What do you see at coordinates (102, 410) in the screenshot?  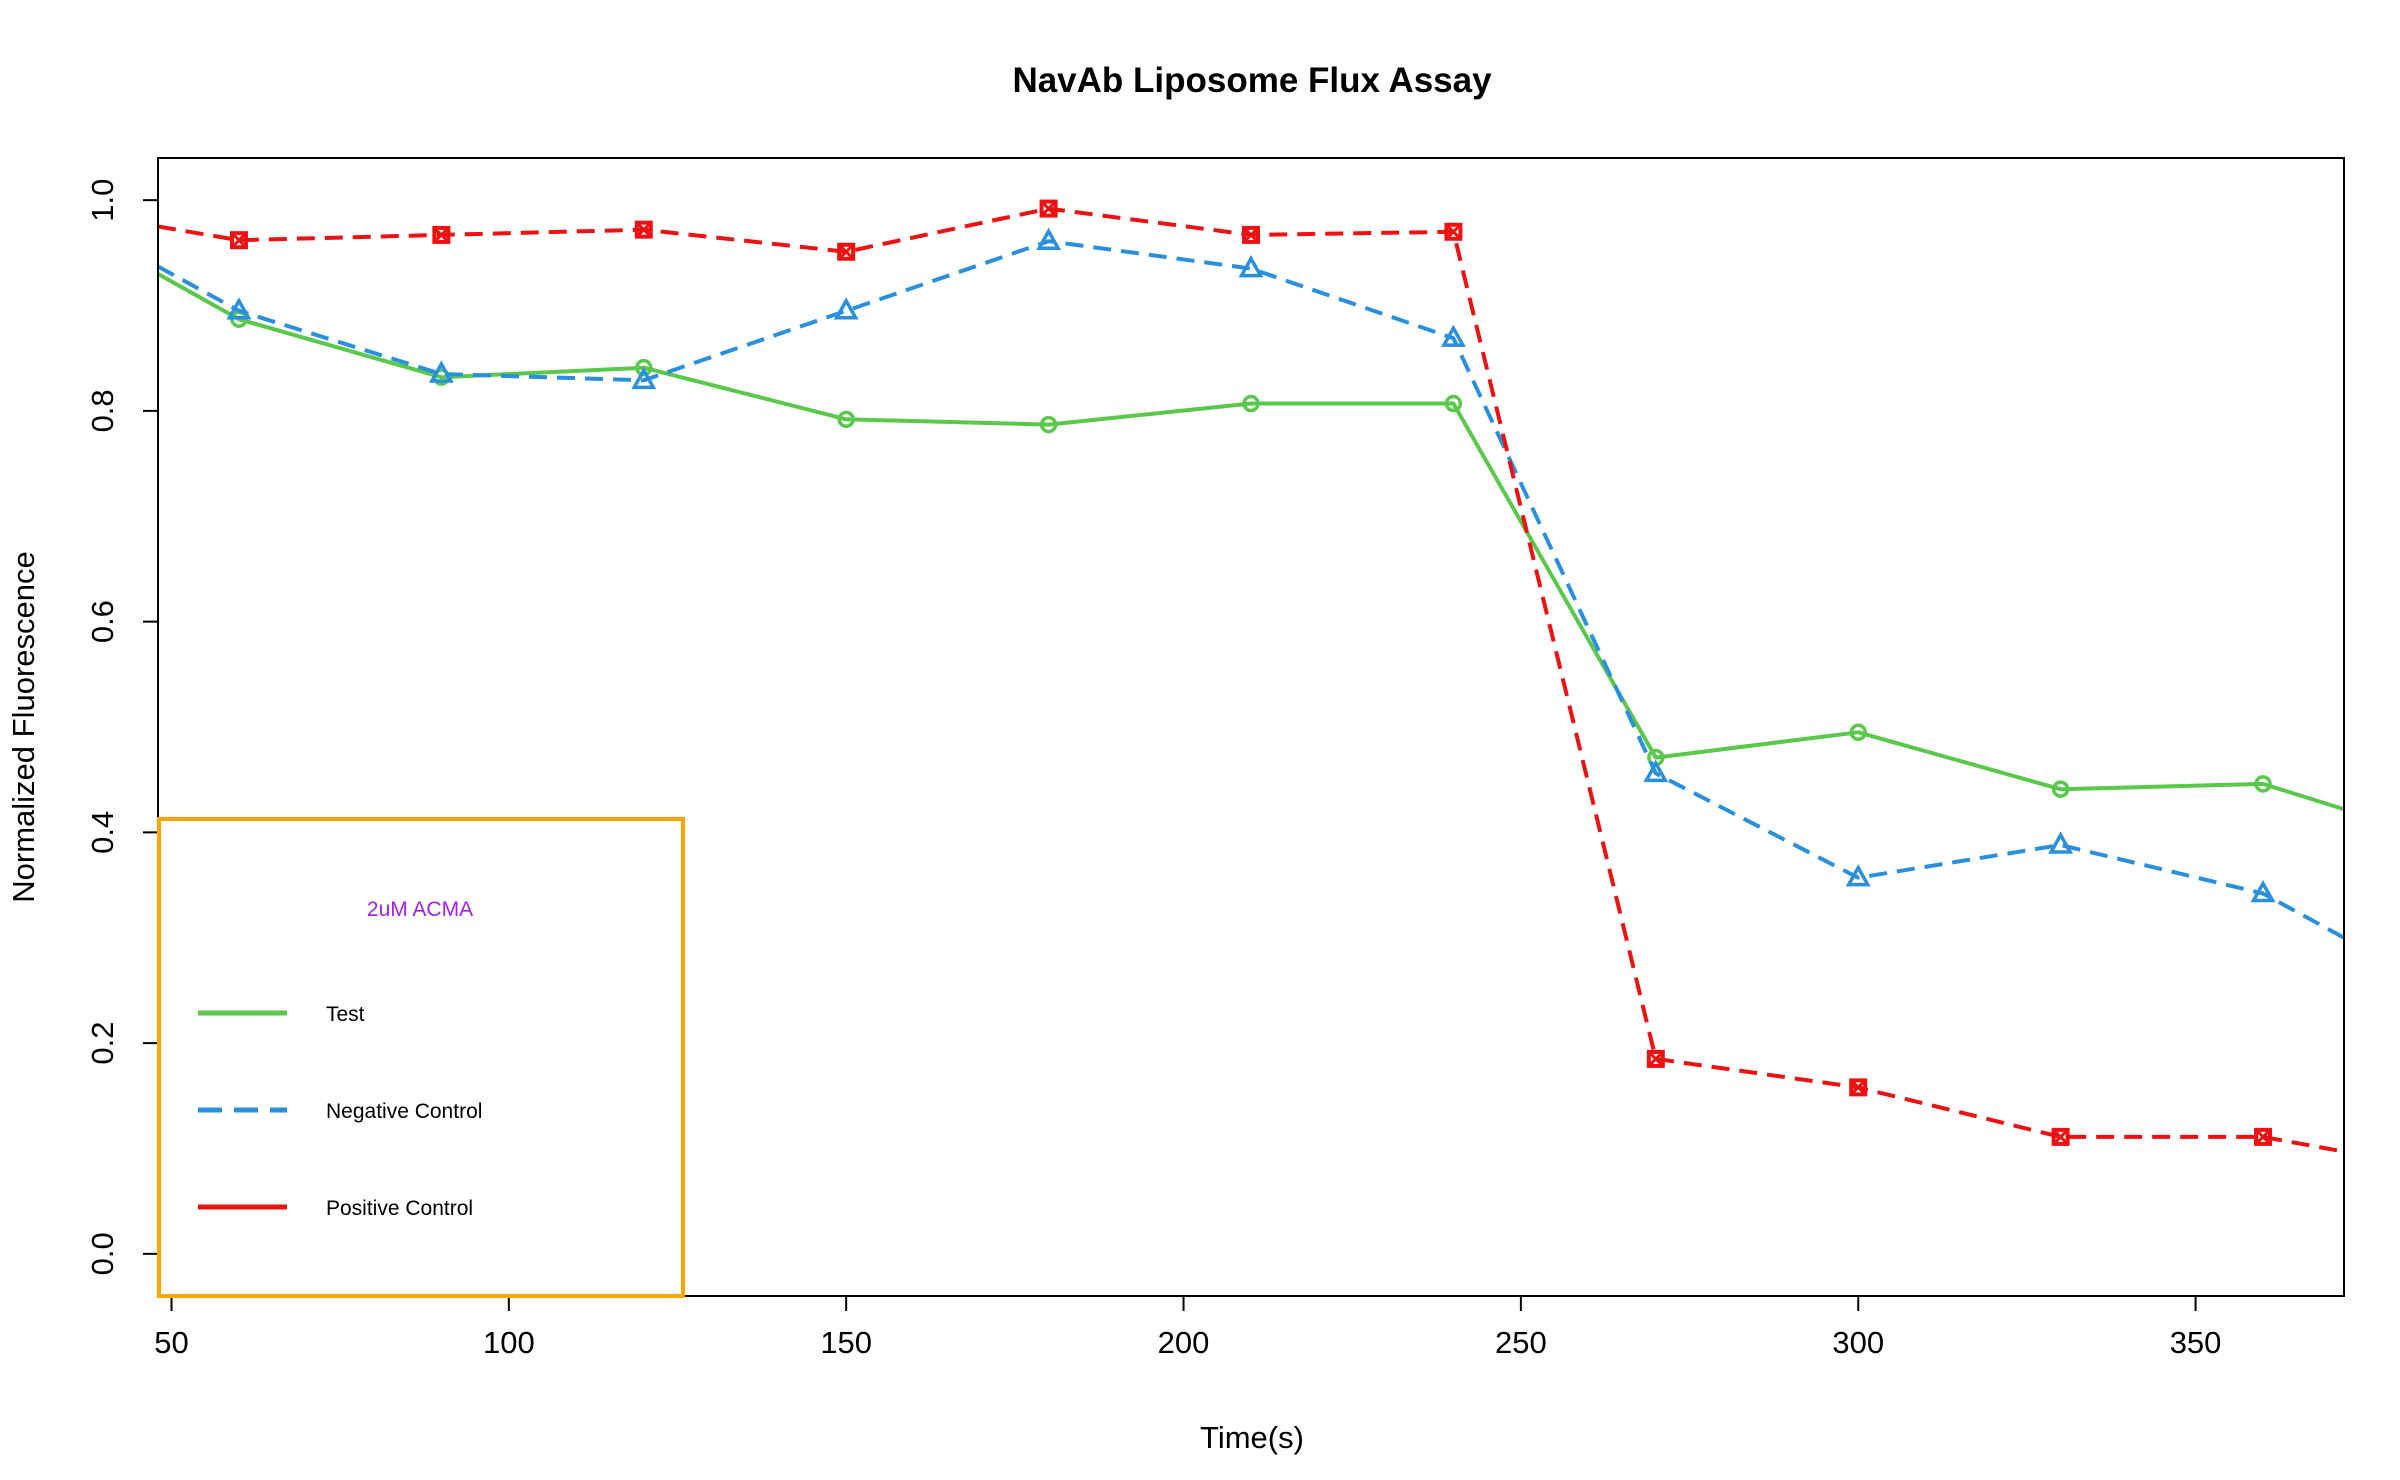 I see `y-tick-label: 0.8` at bounding box center [102, 410].